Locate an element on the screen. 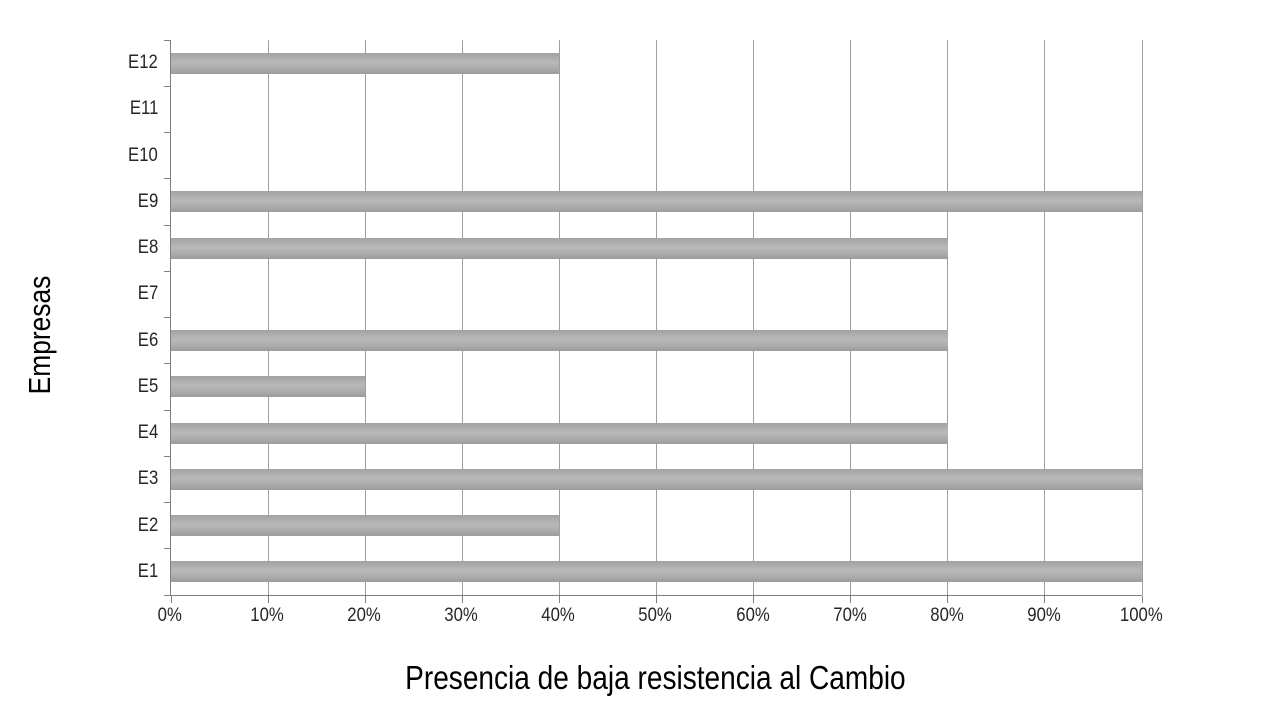 Image resolution: width=1280 pixels, height=720 pixels. x-tick-label-90pct: 90% is located at coordinates (1044, 616).